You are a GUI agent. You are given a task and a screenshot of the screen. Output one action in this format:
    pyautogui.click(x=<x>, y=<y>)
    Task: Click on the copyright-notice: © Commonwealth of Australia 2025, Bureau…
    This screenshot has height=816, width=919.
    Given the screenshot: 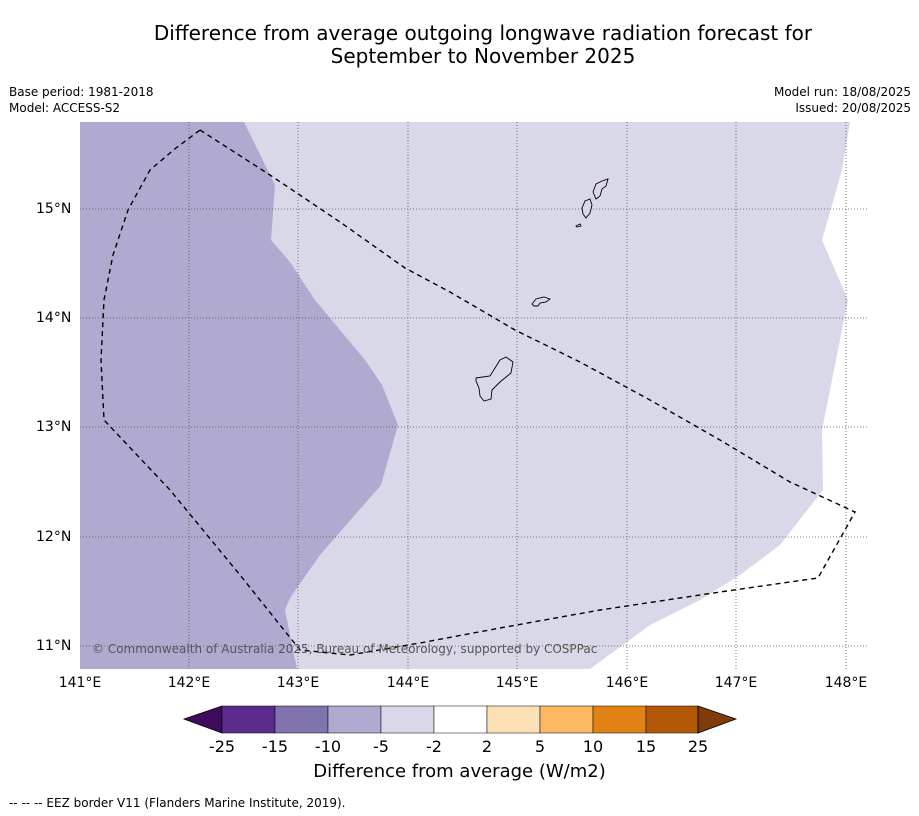 What is the action you would take?
    pyautogui.click(x=345, y=649)
    